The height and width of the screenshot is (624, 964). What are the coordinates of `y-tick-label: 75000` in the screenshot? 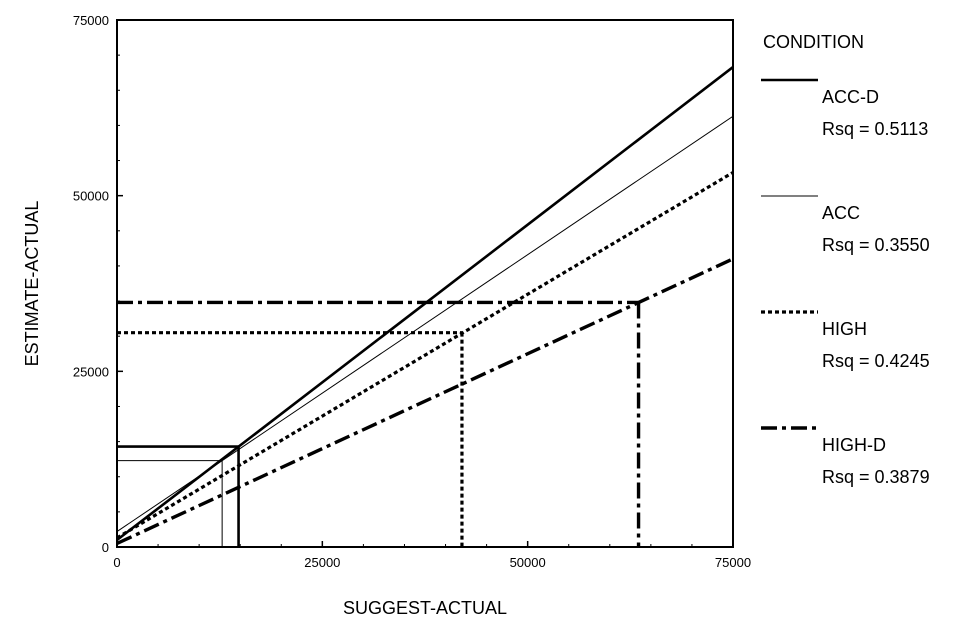 It's located at (91, 20).